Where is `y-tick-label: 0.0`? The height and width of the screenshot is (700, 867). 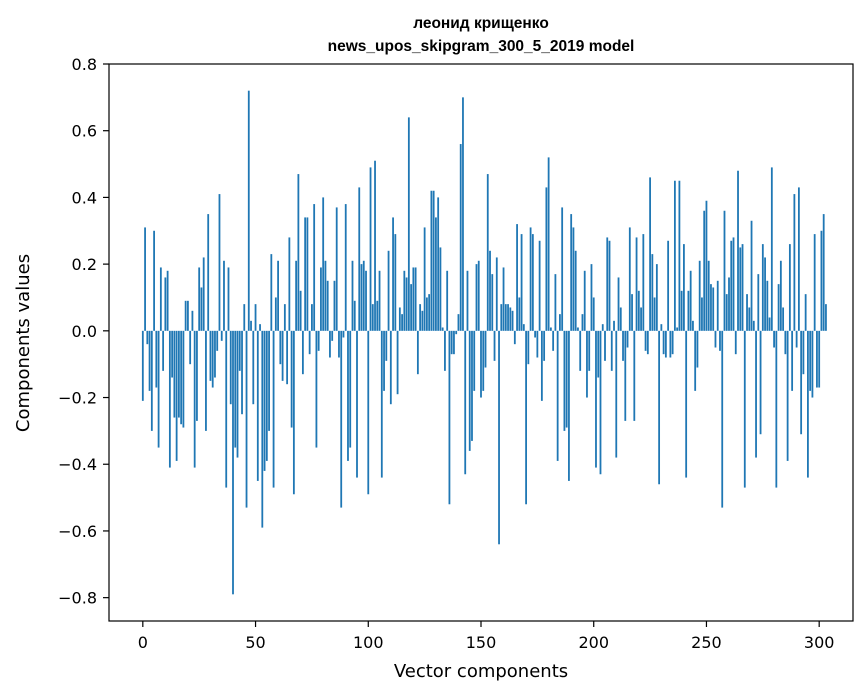
y-tick-label: 0.0 is located at coordinates (84, 331).